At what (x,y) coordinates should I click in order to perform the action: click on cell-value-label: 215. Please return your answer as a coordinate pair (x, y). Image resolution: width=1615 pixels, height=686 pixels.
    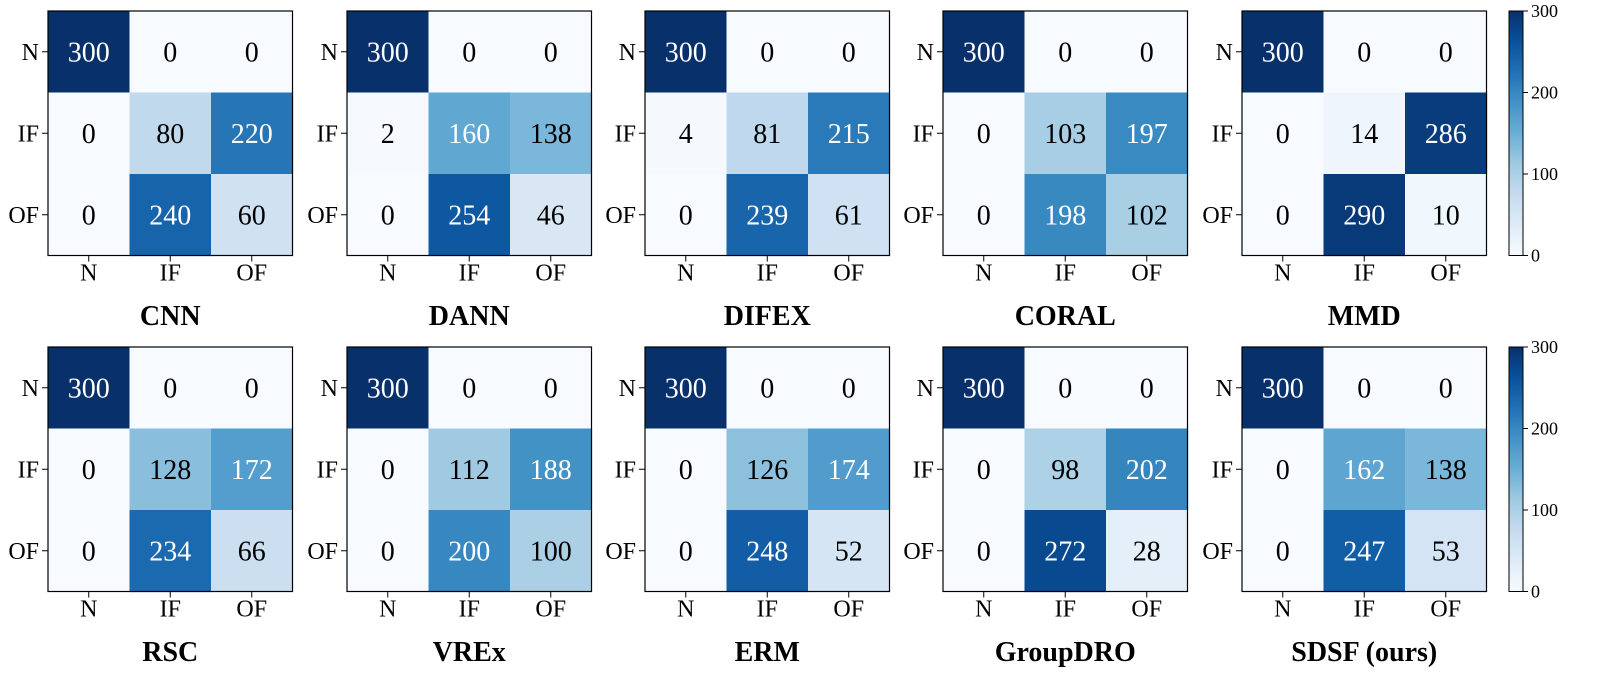
    Looking at the image, I should click on (849, 134).